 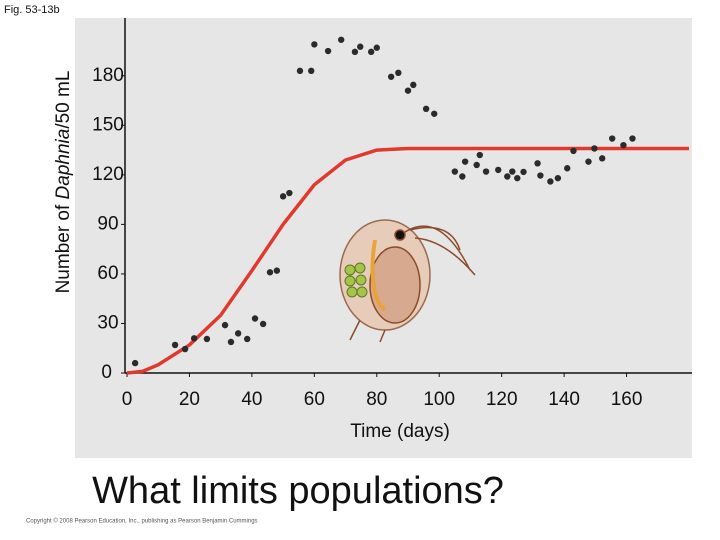 I want to click on y-tick-label: 150, so click(x=108, y=124).